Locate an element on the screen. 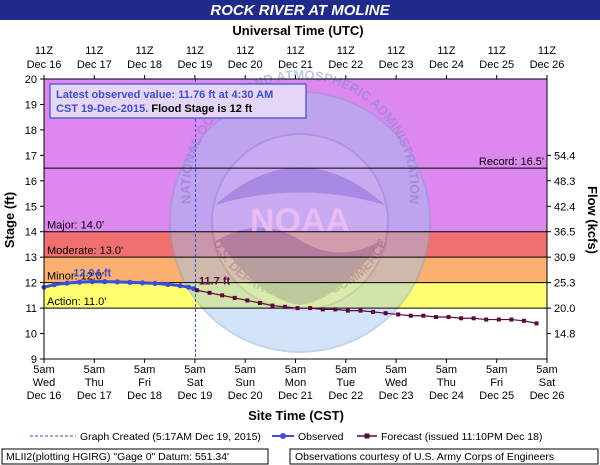  moderate-zone is located at coordinates (295, 270).